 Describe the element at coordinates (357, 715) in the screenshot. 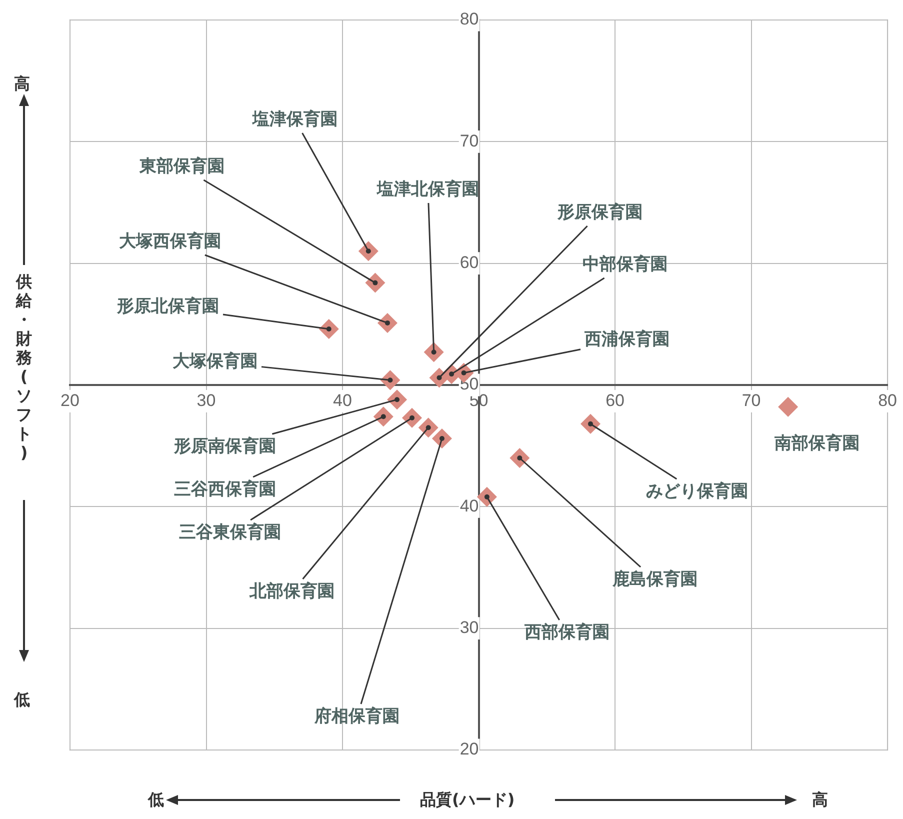

I see `annotation: 府相保育園` at that location.